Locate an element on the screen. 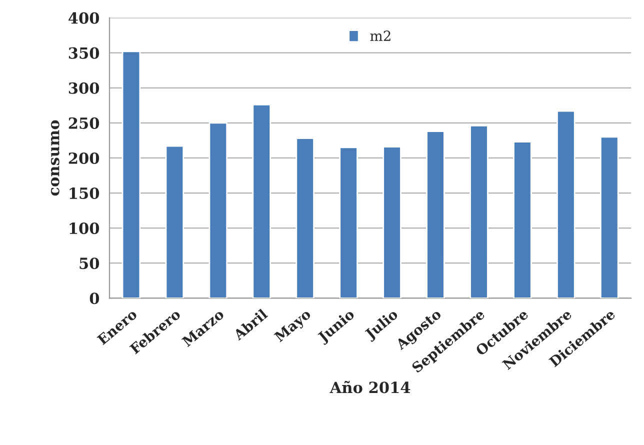 This screenshot has height=445, width=644. y-tick-label: 0 is located at coordinates (95, 298).